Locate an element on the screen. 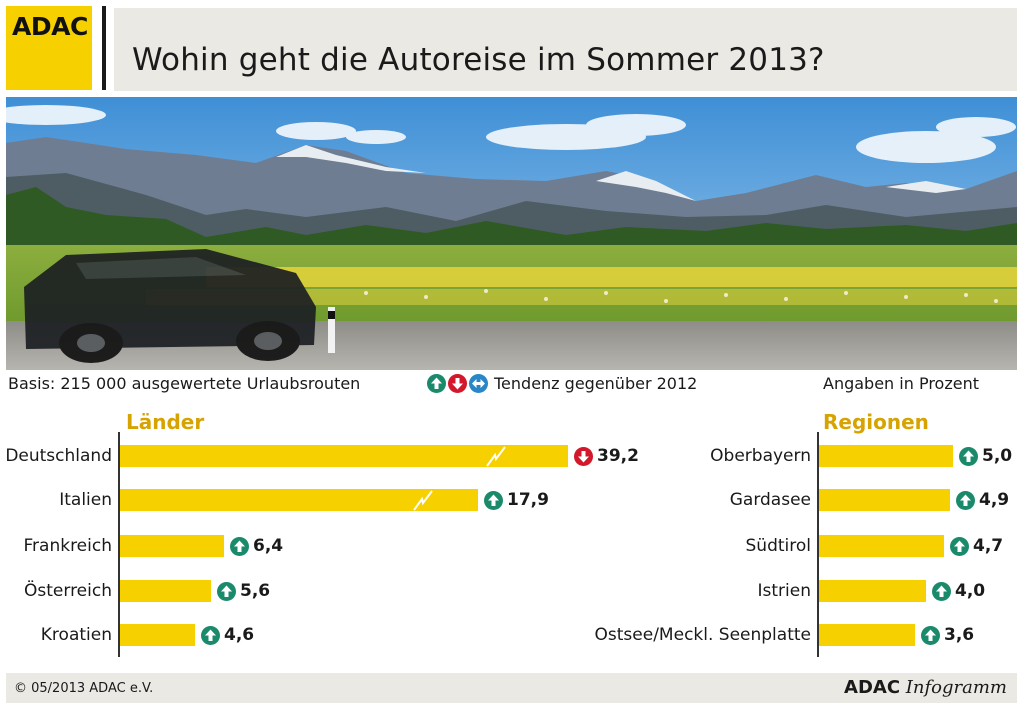 This screenshot has height=708, width=1024. value-label: 6,4 is located at coordinates (268, 546).